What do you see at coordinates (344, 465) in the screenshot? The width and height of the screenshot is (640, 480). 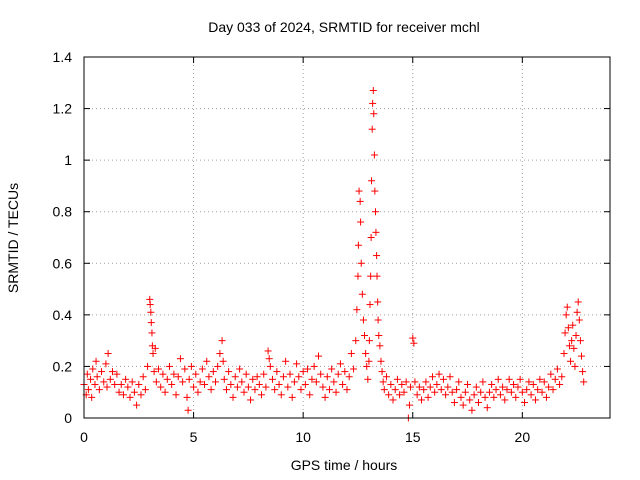 I see `x-axis-label: GPS time / hours` at bounding box center [344, 465].